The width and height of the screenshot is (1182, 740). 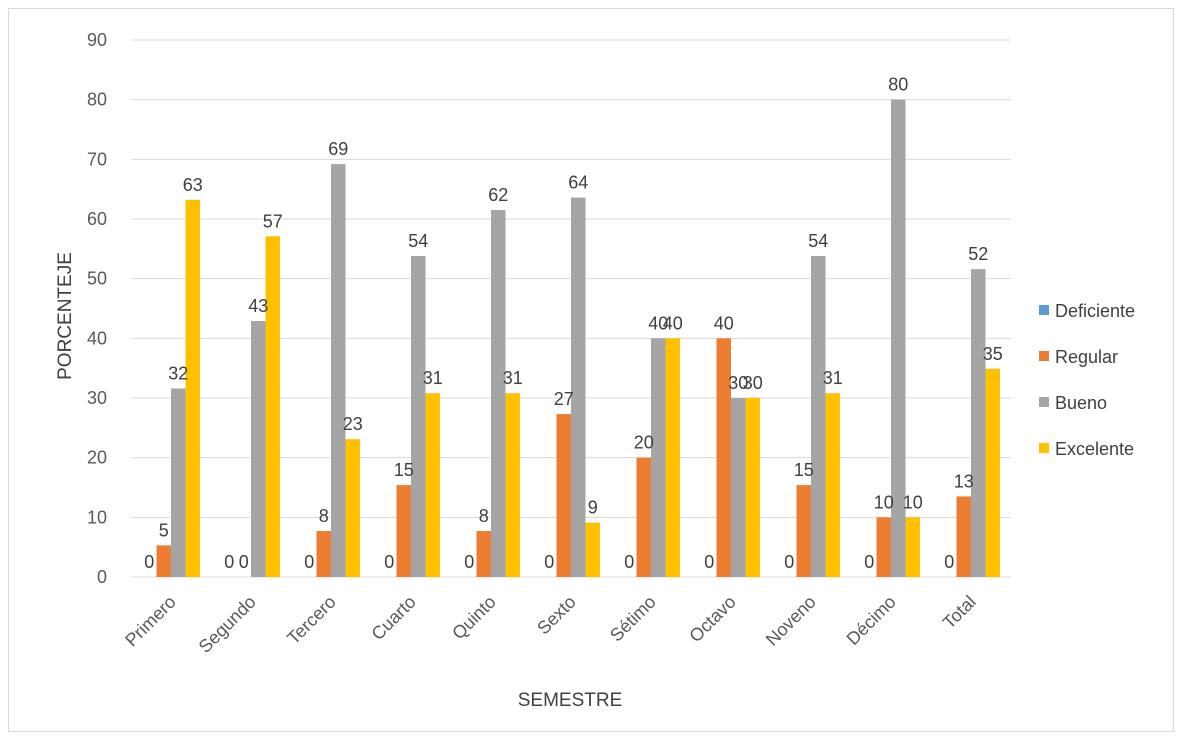 What do you see at coordinates (273, 221) in the screenshot?
I see `data-label: 57` at bounding box center [273, 221].